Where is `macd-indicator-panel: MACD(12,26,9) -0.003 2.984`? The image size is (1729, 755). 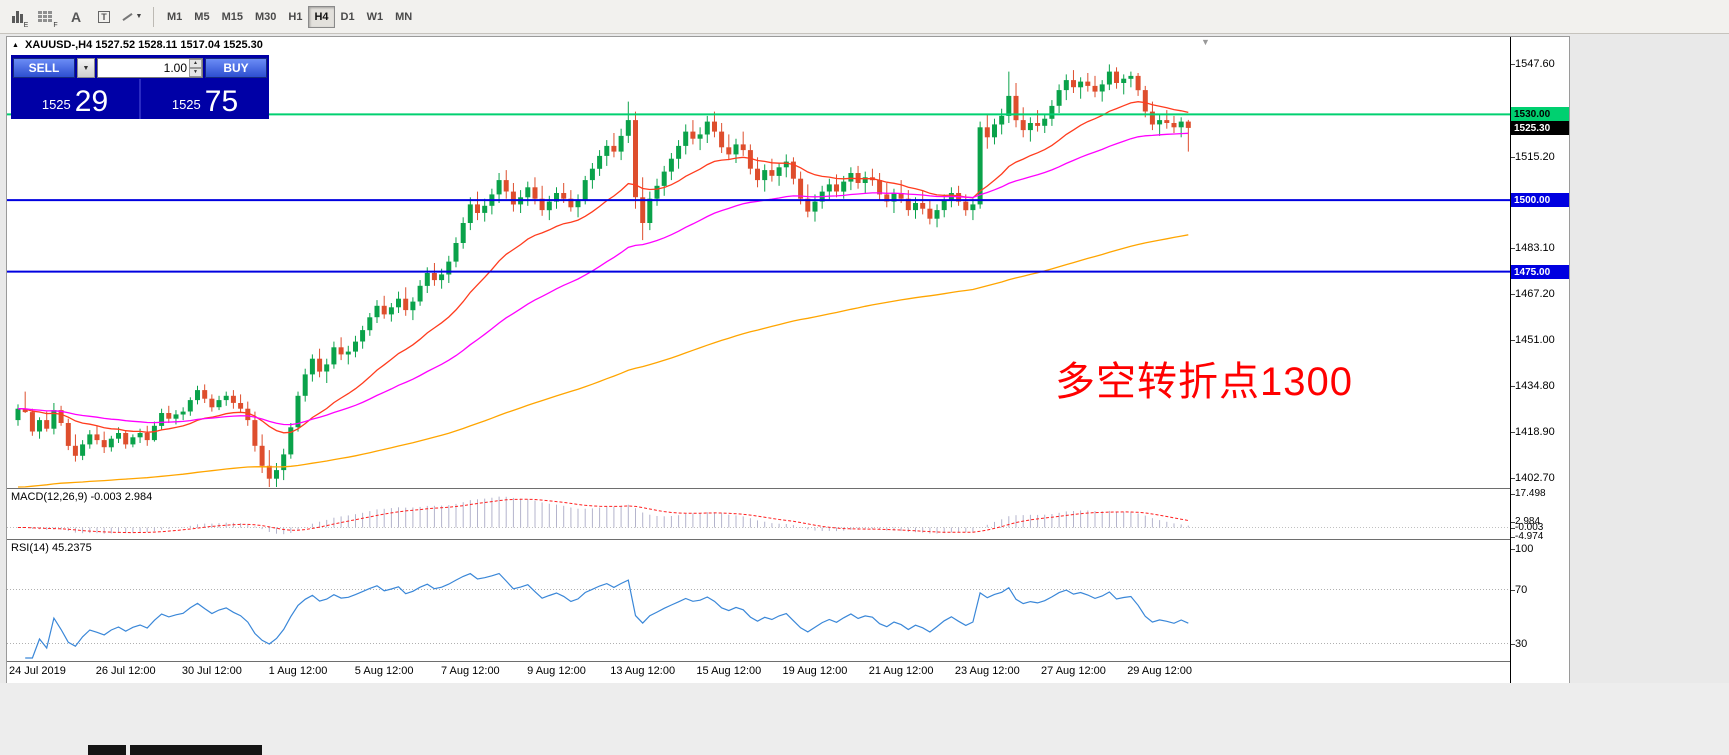
macd-indicator-panel: MACD(12,26,9) -0.003 2.984 is located at coordinates (758, 514).